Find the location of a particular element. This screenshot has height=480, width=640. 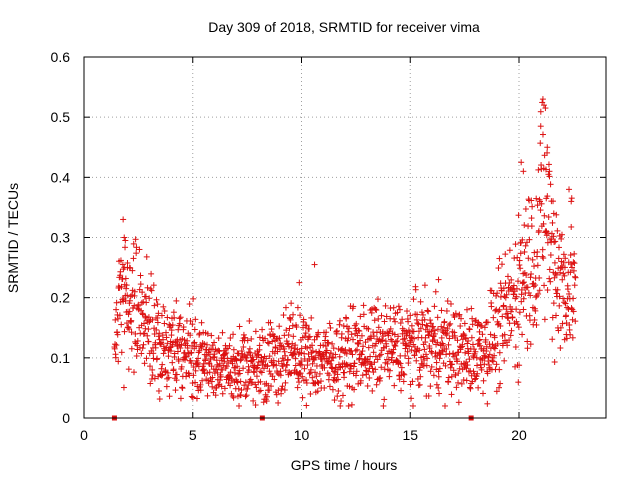

x-tick-label: 20 is located at coordinates (519, 435).